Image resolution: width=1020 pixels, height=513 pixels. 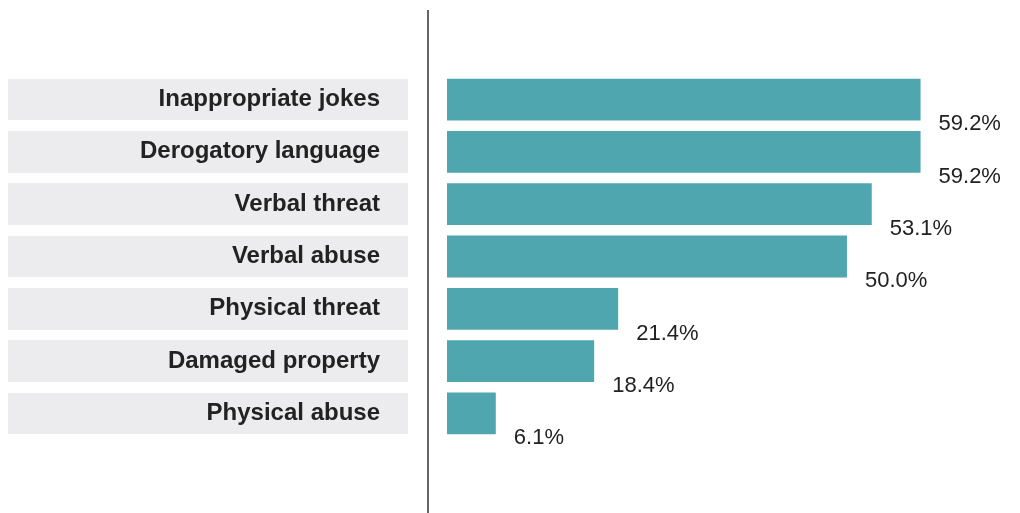 I want to click on y-tick-label: Derogatory language, so click(x=259, y=150).